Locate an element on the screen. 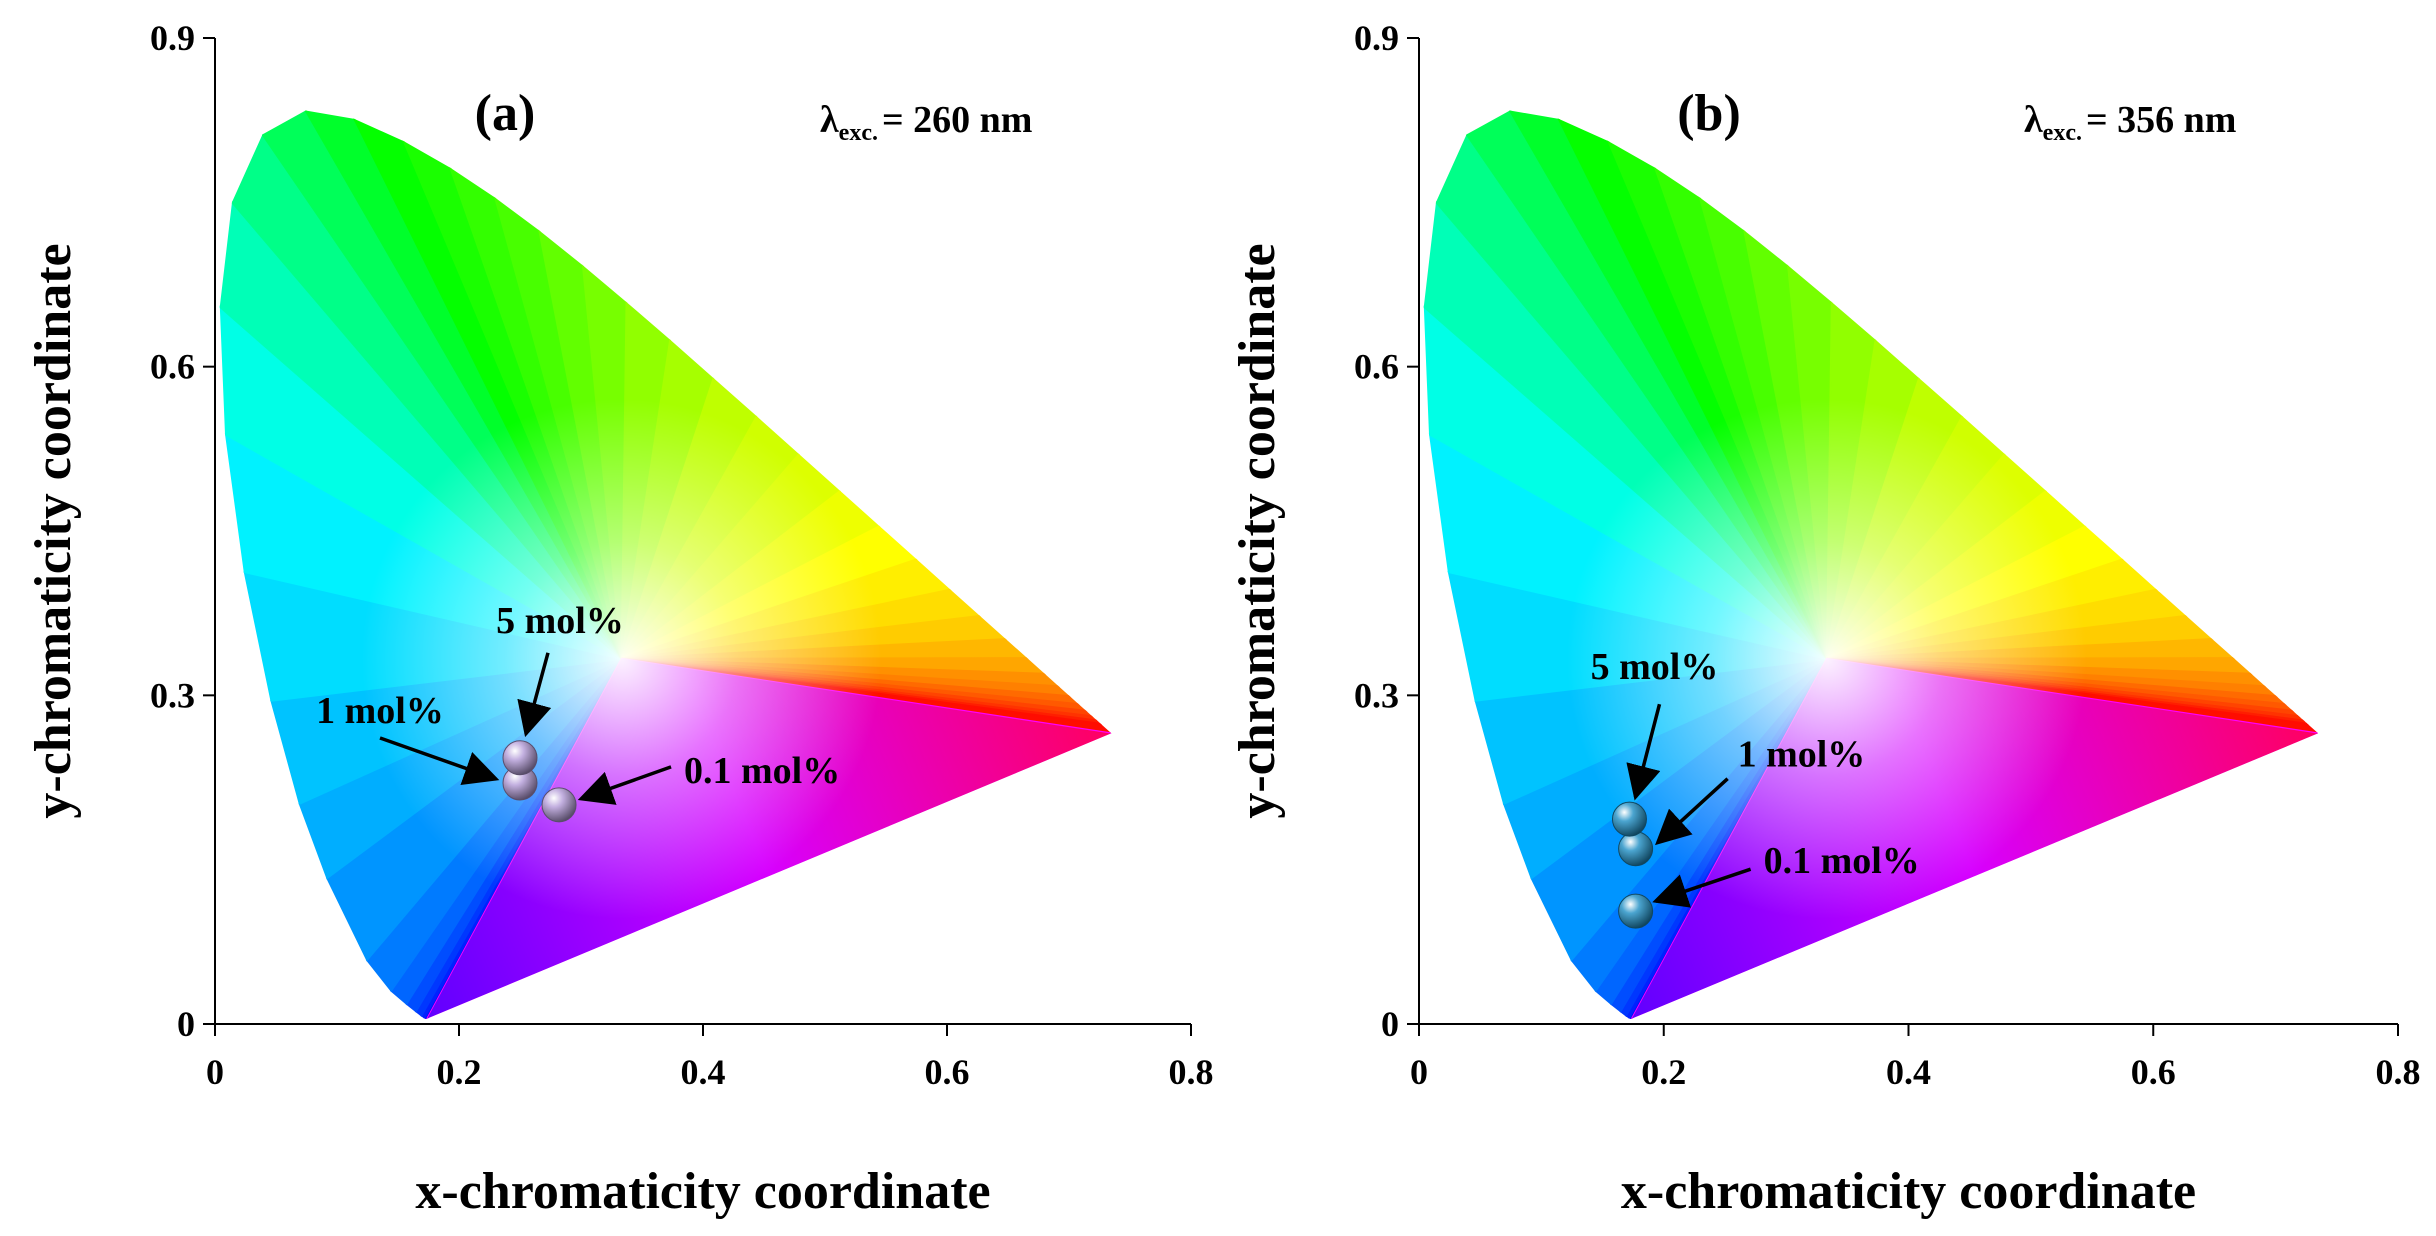  excitation-label: λexc. = 260 nm is located at coordinates (926, 122).